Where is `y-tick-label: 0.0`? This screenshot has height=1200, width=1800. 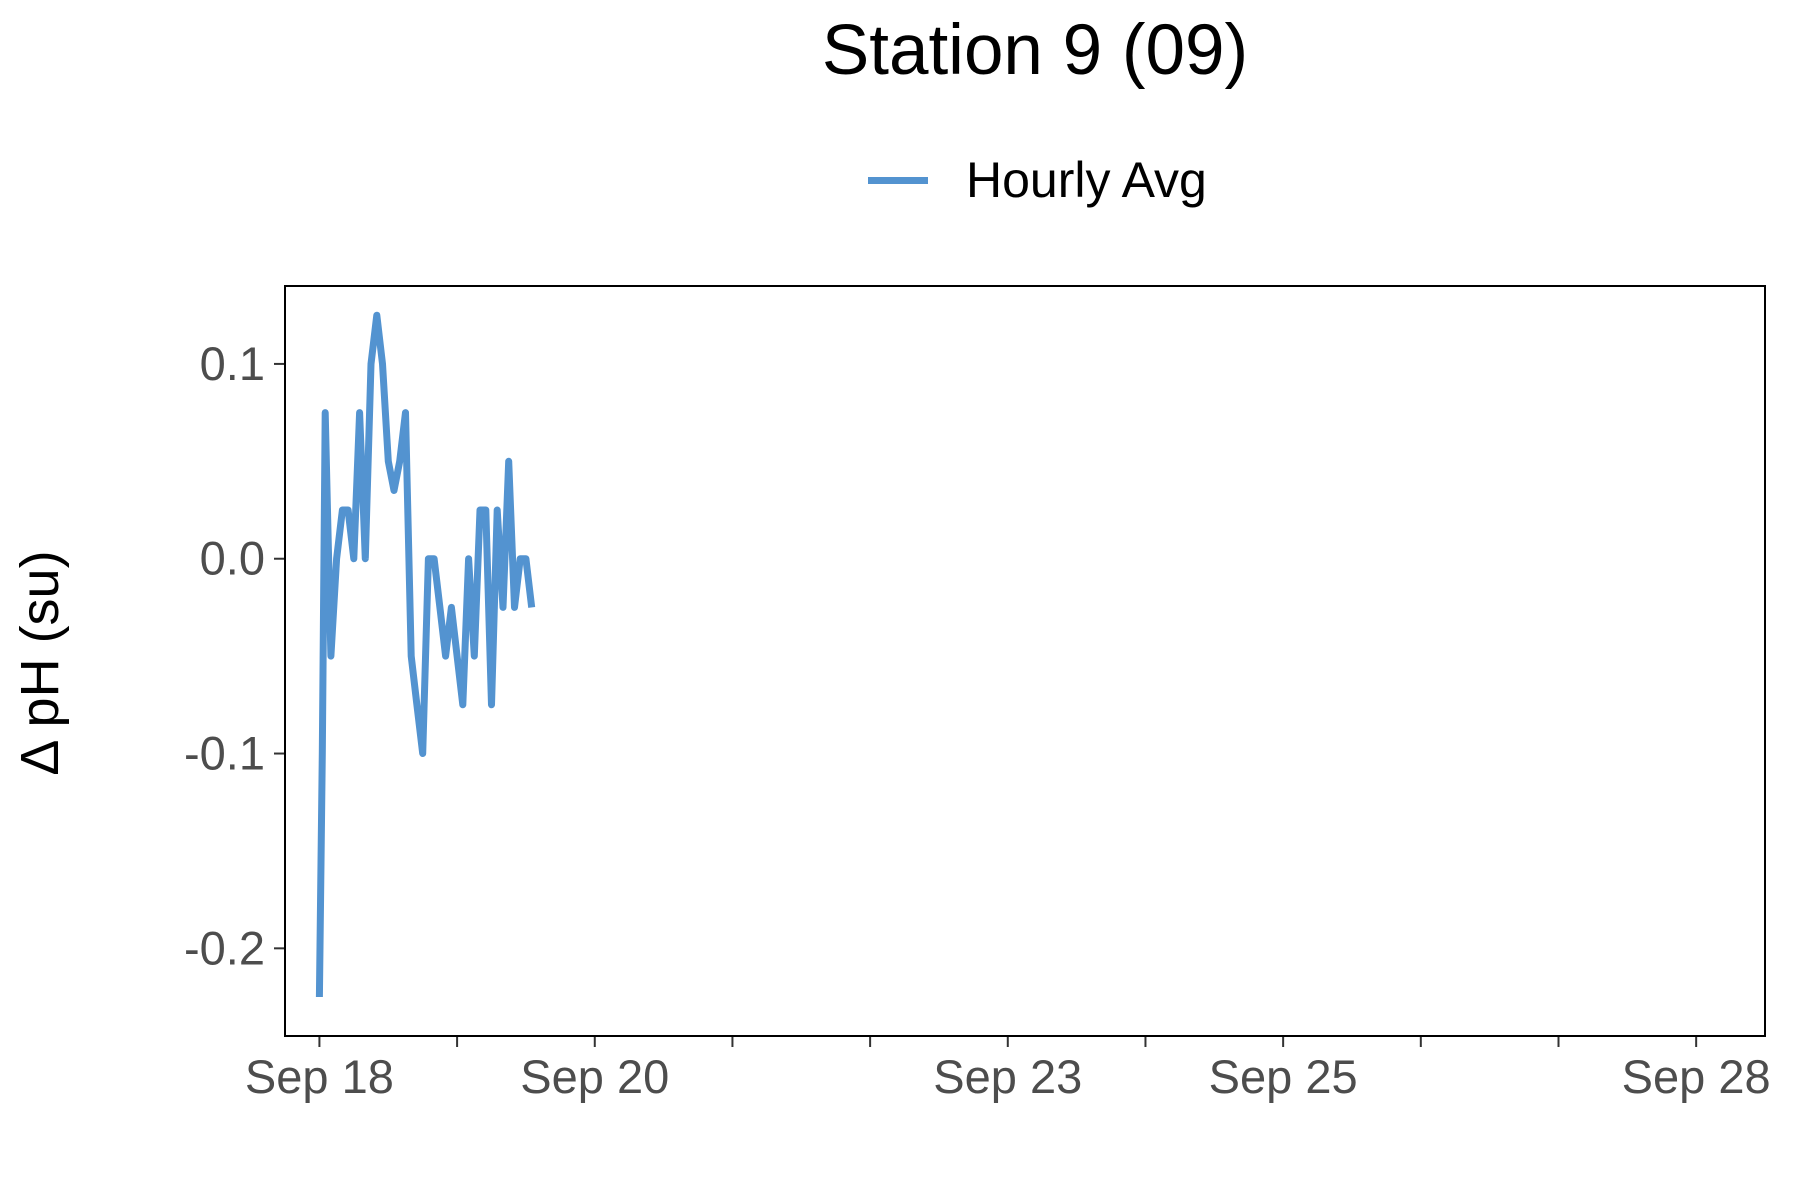
y-tick-label: 0.0 is located at coordinates (232, 558).